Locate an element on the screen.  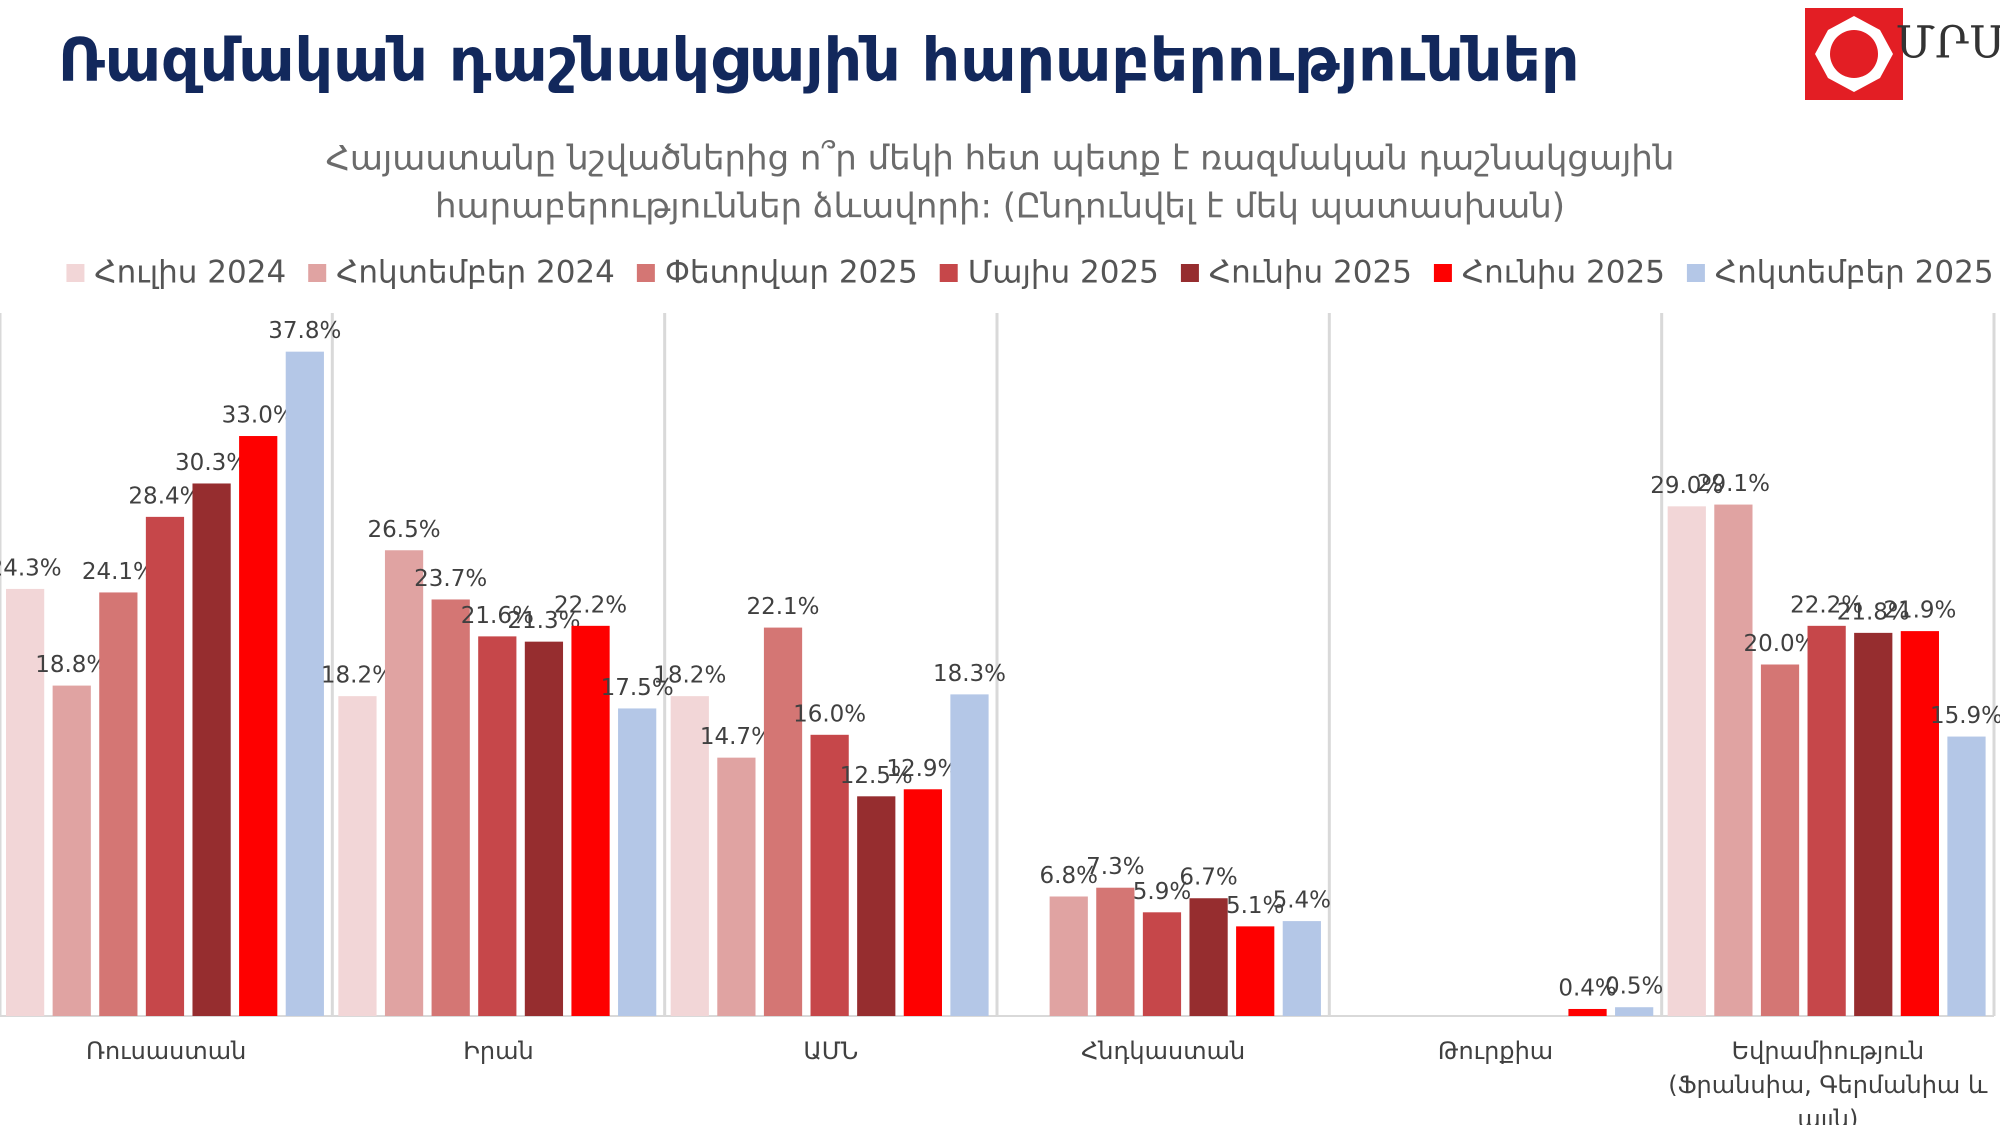
x-tick-label-line: (Ֆրանսիա, Գերմանիա և is located at coordinates (1828, 1085).